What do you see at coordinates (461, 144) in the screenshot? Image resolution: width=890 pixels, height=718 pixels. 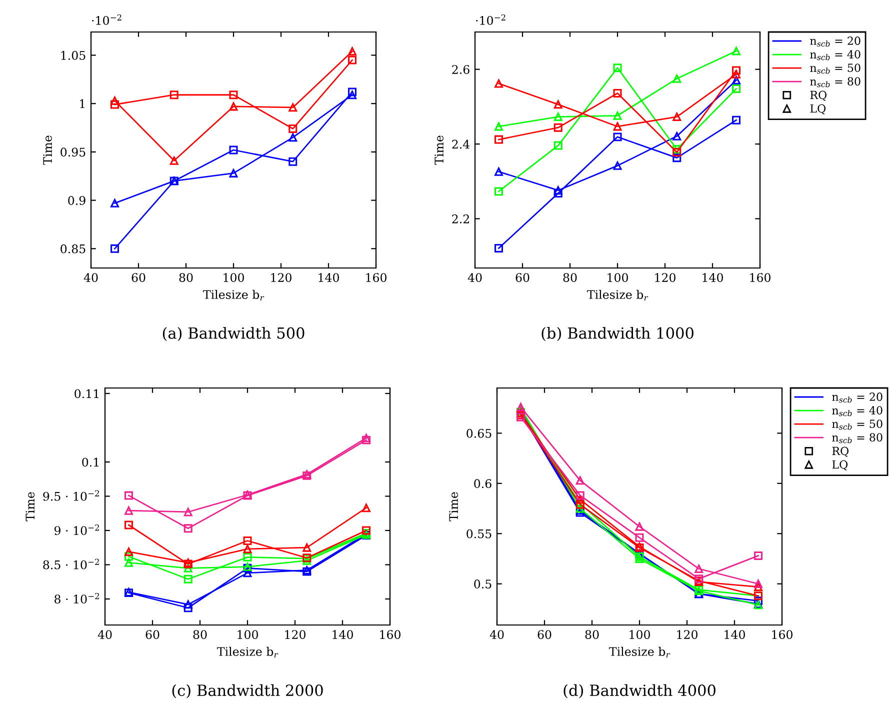 I see `y-tick-label: 2.4` at bounding box center [461, 144].